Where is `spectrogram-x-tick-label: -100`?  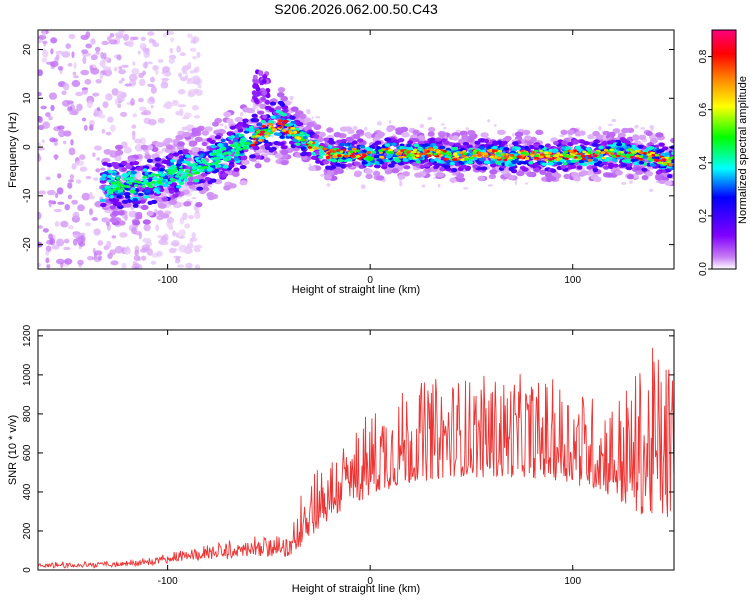 spectrogram-x-tick-label: -100 is located at coordinates (168, 280).